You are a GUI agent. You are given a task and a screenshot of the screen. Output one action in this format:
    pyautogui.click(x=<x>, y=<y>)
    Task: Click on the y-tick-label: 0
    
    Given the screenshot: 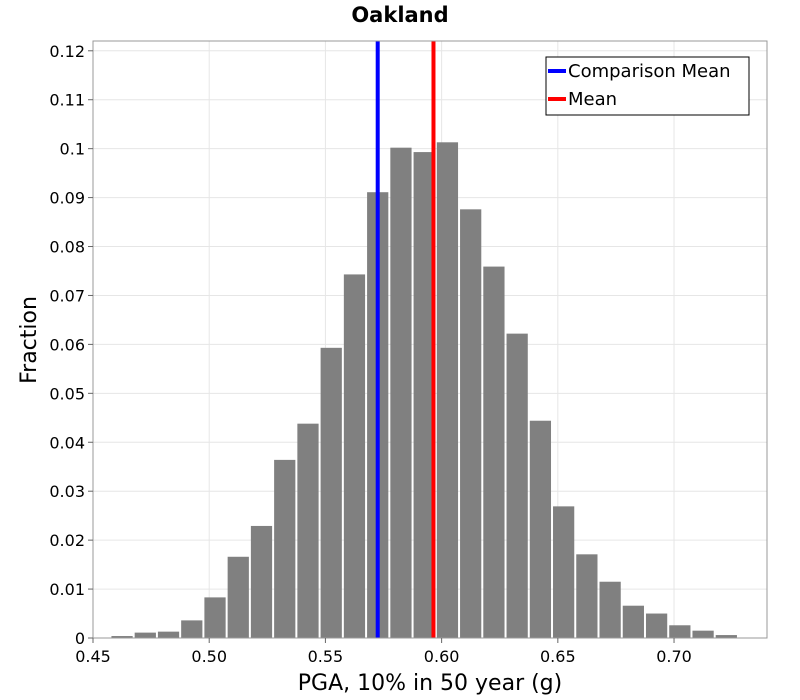 What is the action you would take?
    pyautogui.click(x=80, y=638)
    